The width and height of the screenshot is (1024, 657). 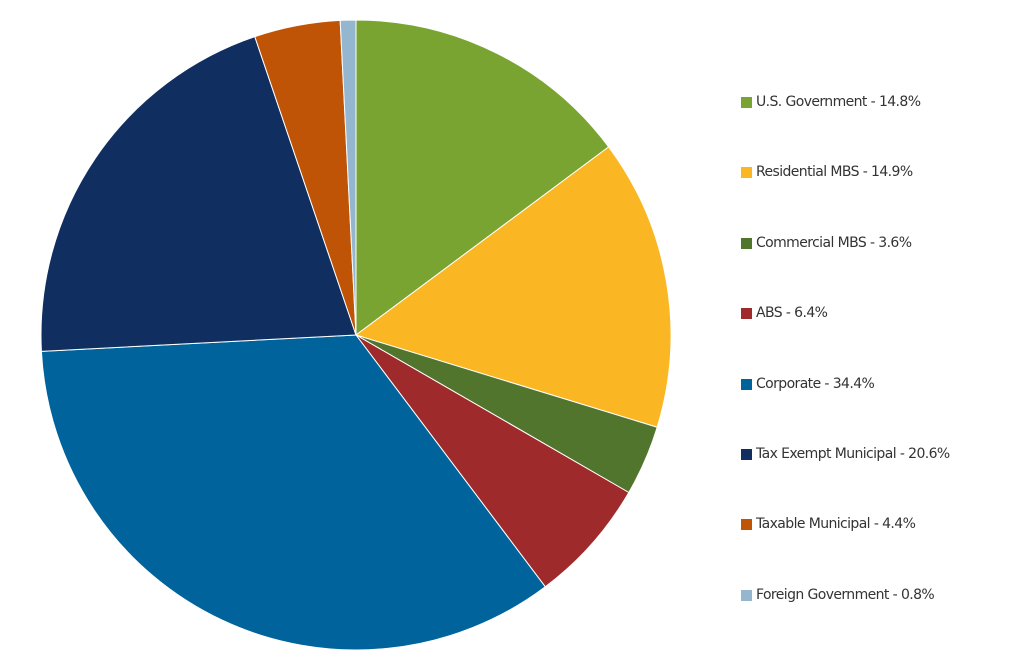 What do you see at coordinates (482, 177) in the screenshot?
I see `pie-slice-u-s-government` at bounding box center [482, 177].